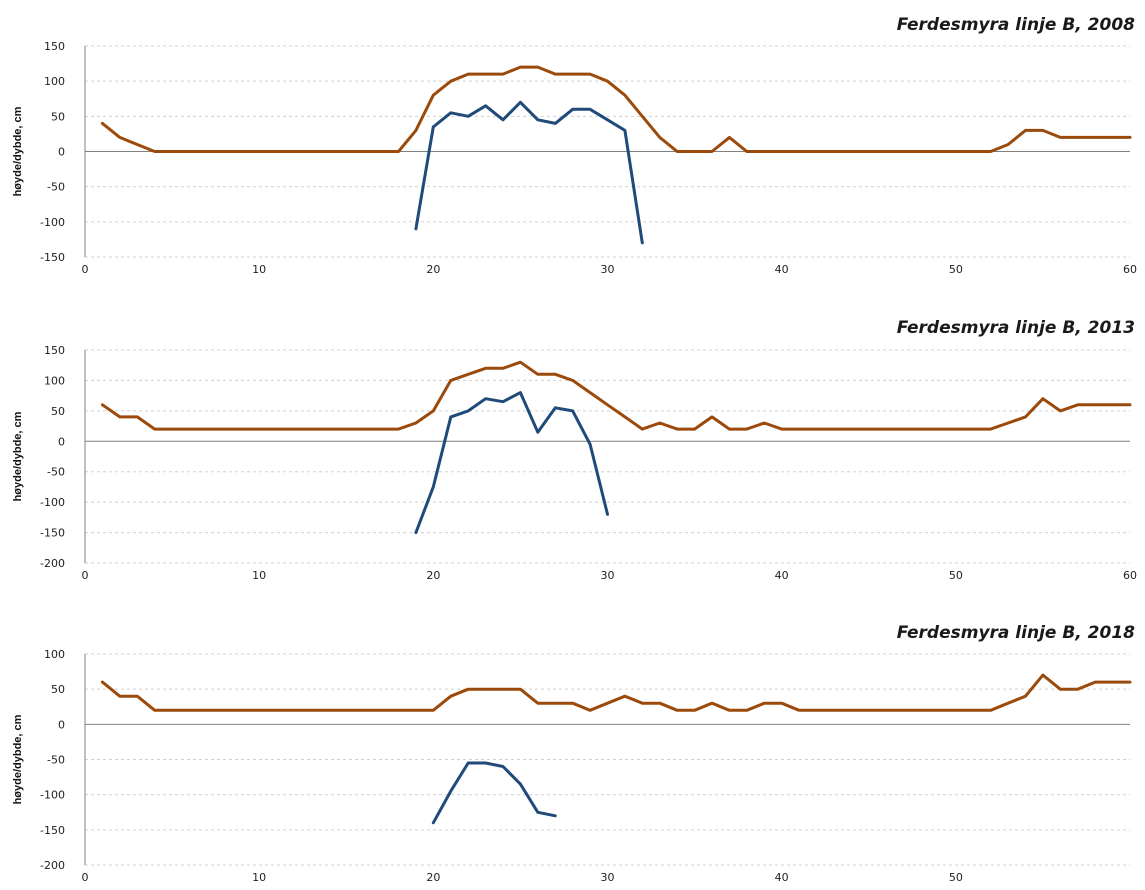  I want to click on chart-title: Ferdesmyra linje B, 2018, so click(1016, 633).